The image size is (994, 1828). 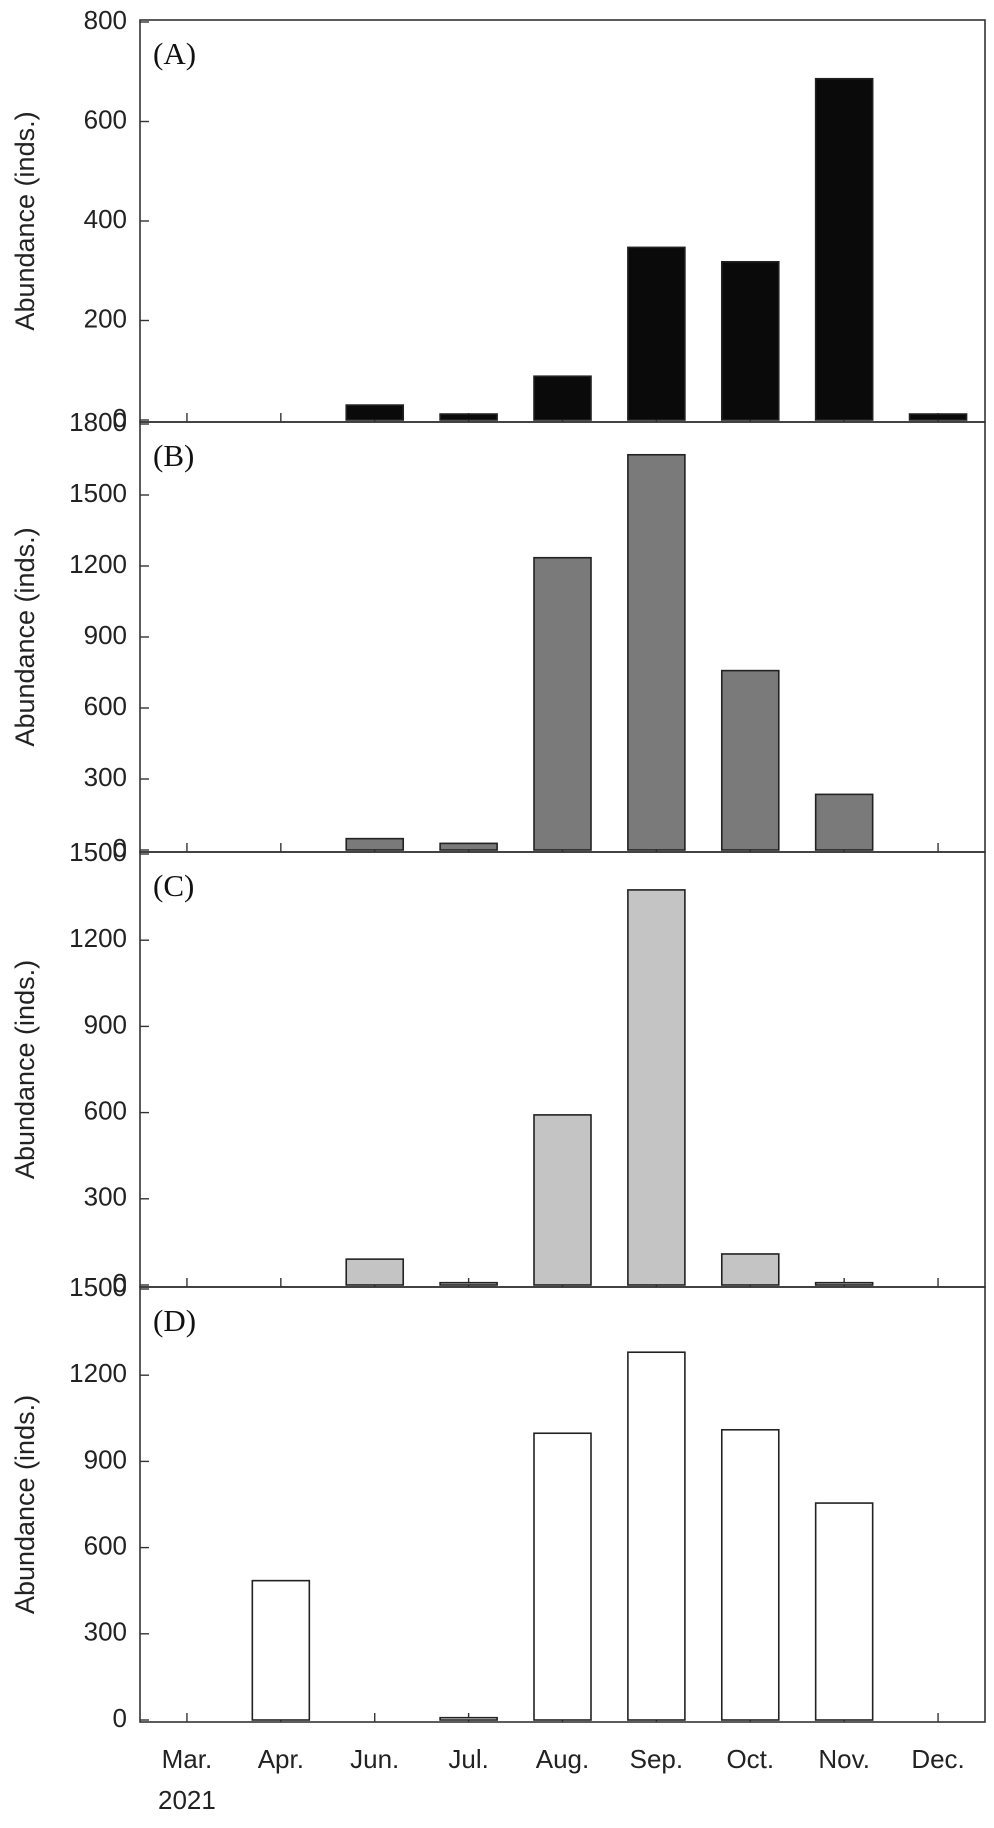 What do you see at coordinates (281, 1759) in the screenshot?
I see `x-tick-label: Apr.` at bounding box center [281, 1759].